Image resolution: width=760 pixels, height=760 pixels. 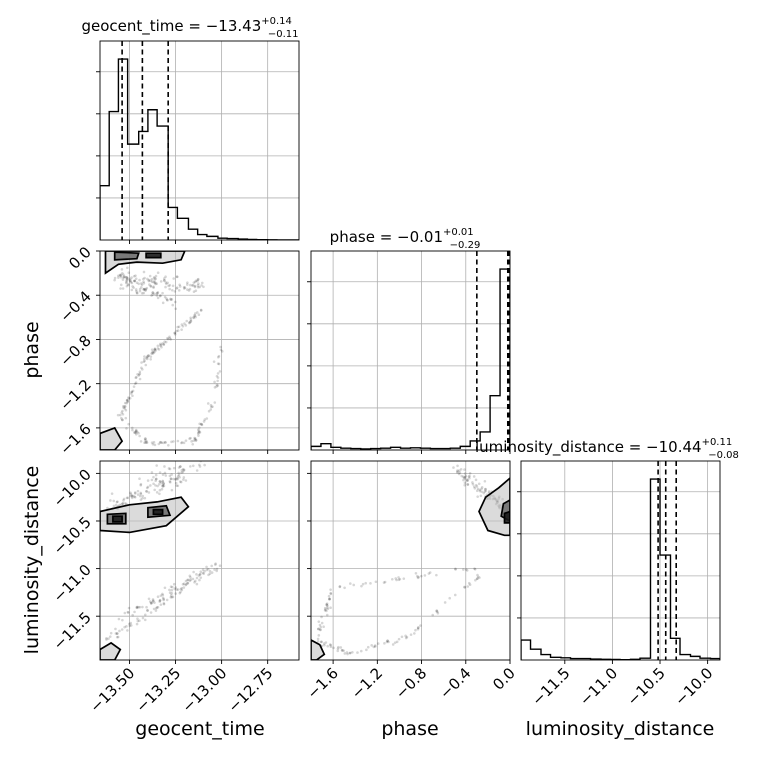 What do you see at coordinates (112, 690) in the screenshot?
I see `x-tick-label: −13.50` at bounding box center [112, 690].